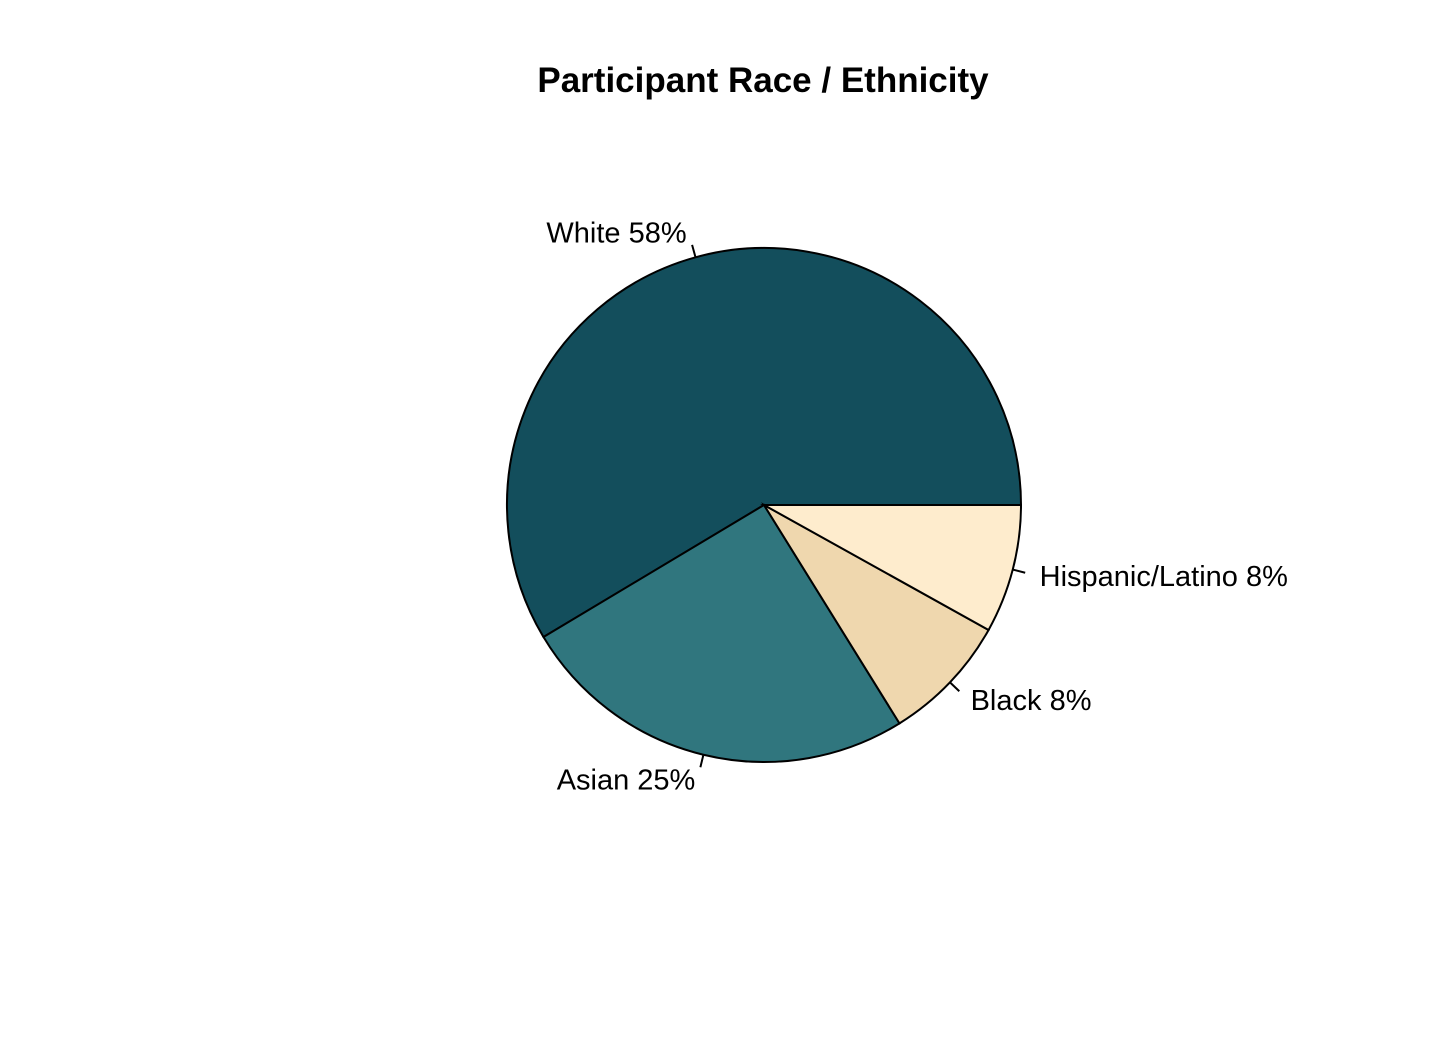  Describe the element at coordinates (1031, 701) in the screenshot. I see `slice-label: Black 8%` at that location.